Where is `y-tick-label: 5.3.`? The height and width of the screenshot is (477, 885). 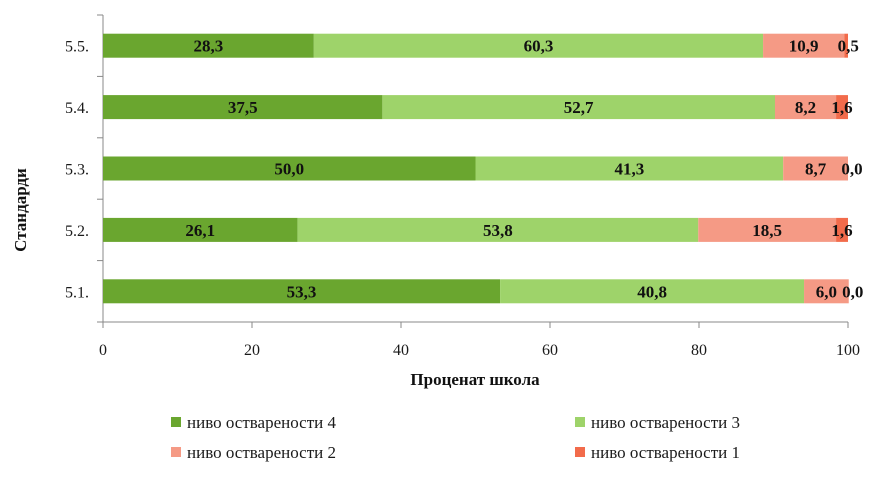
y-tick-label: 5.3. is located at coordinates (77, 170).